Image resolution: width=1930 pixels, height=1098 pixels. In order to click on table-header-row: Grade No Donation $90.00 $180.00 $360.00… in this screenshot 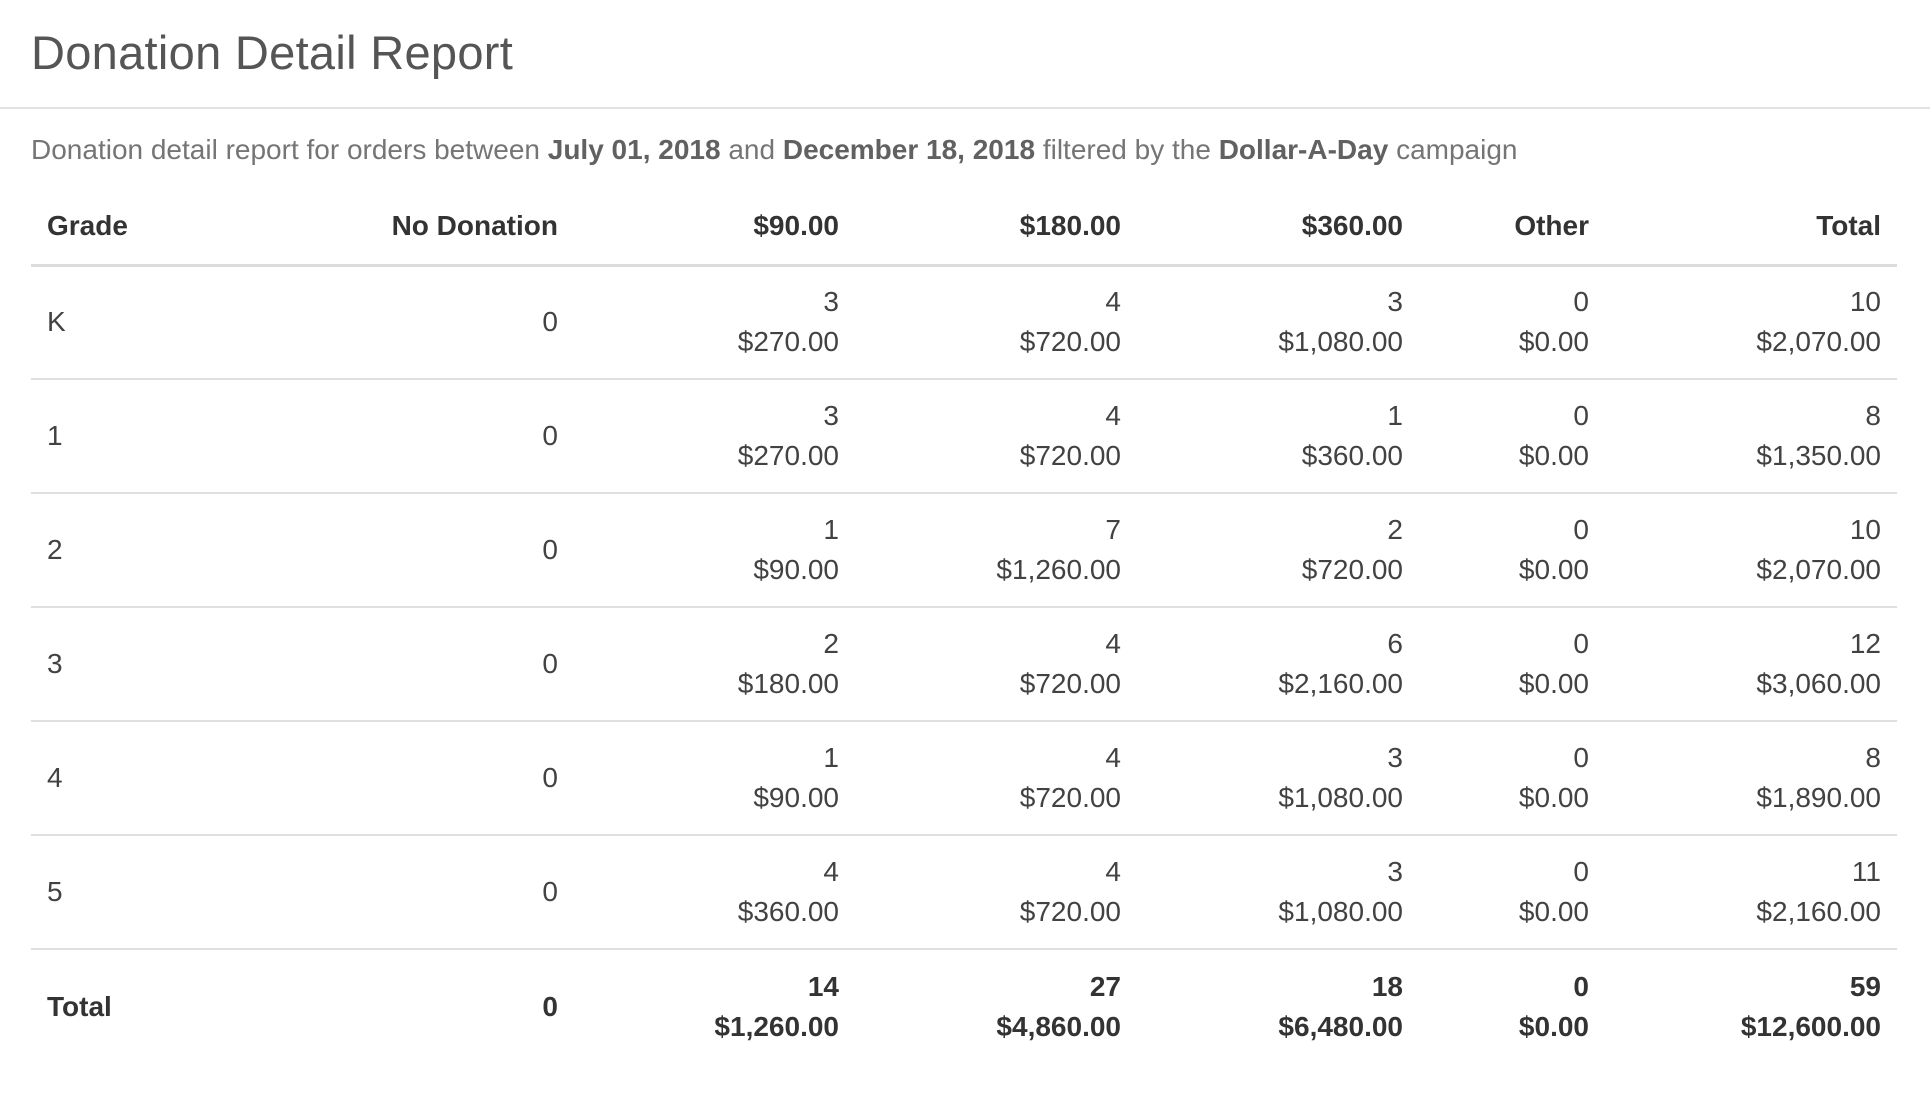, I will do `click(964, 227)`.